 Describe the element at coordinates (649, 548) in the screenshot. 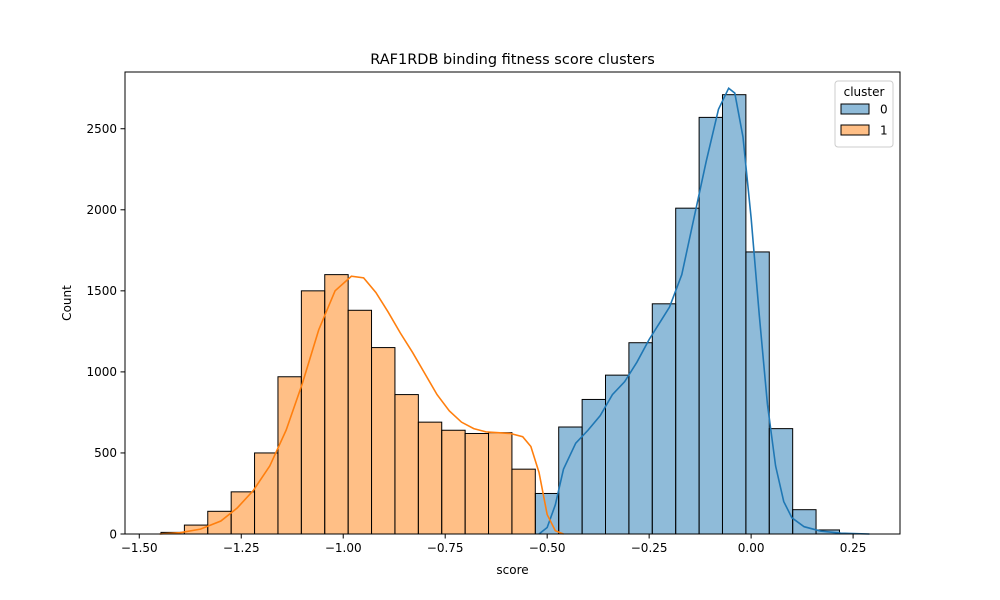

I see `x-tick-label: −0.25` at that location.